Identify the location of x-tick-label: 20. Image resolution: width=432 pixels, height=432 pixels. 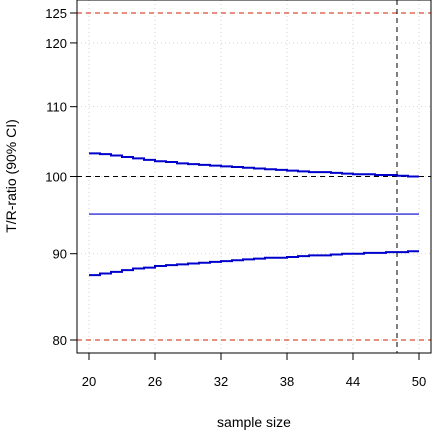
(89, 381).